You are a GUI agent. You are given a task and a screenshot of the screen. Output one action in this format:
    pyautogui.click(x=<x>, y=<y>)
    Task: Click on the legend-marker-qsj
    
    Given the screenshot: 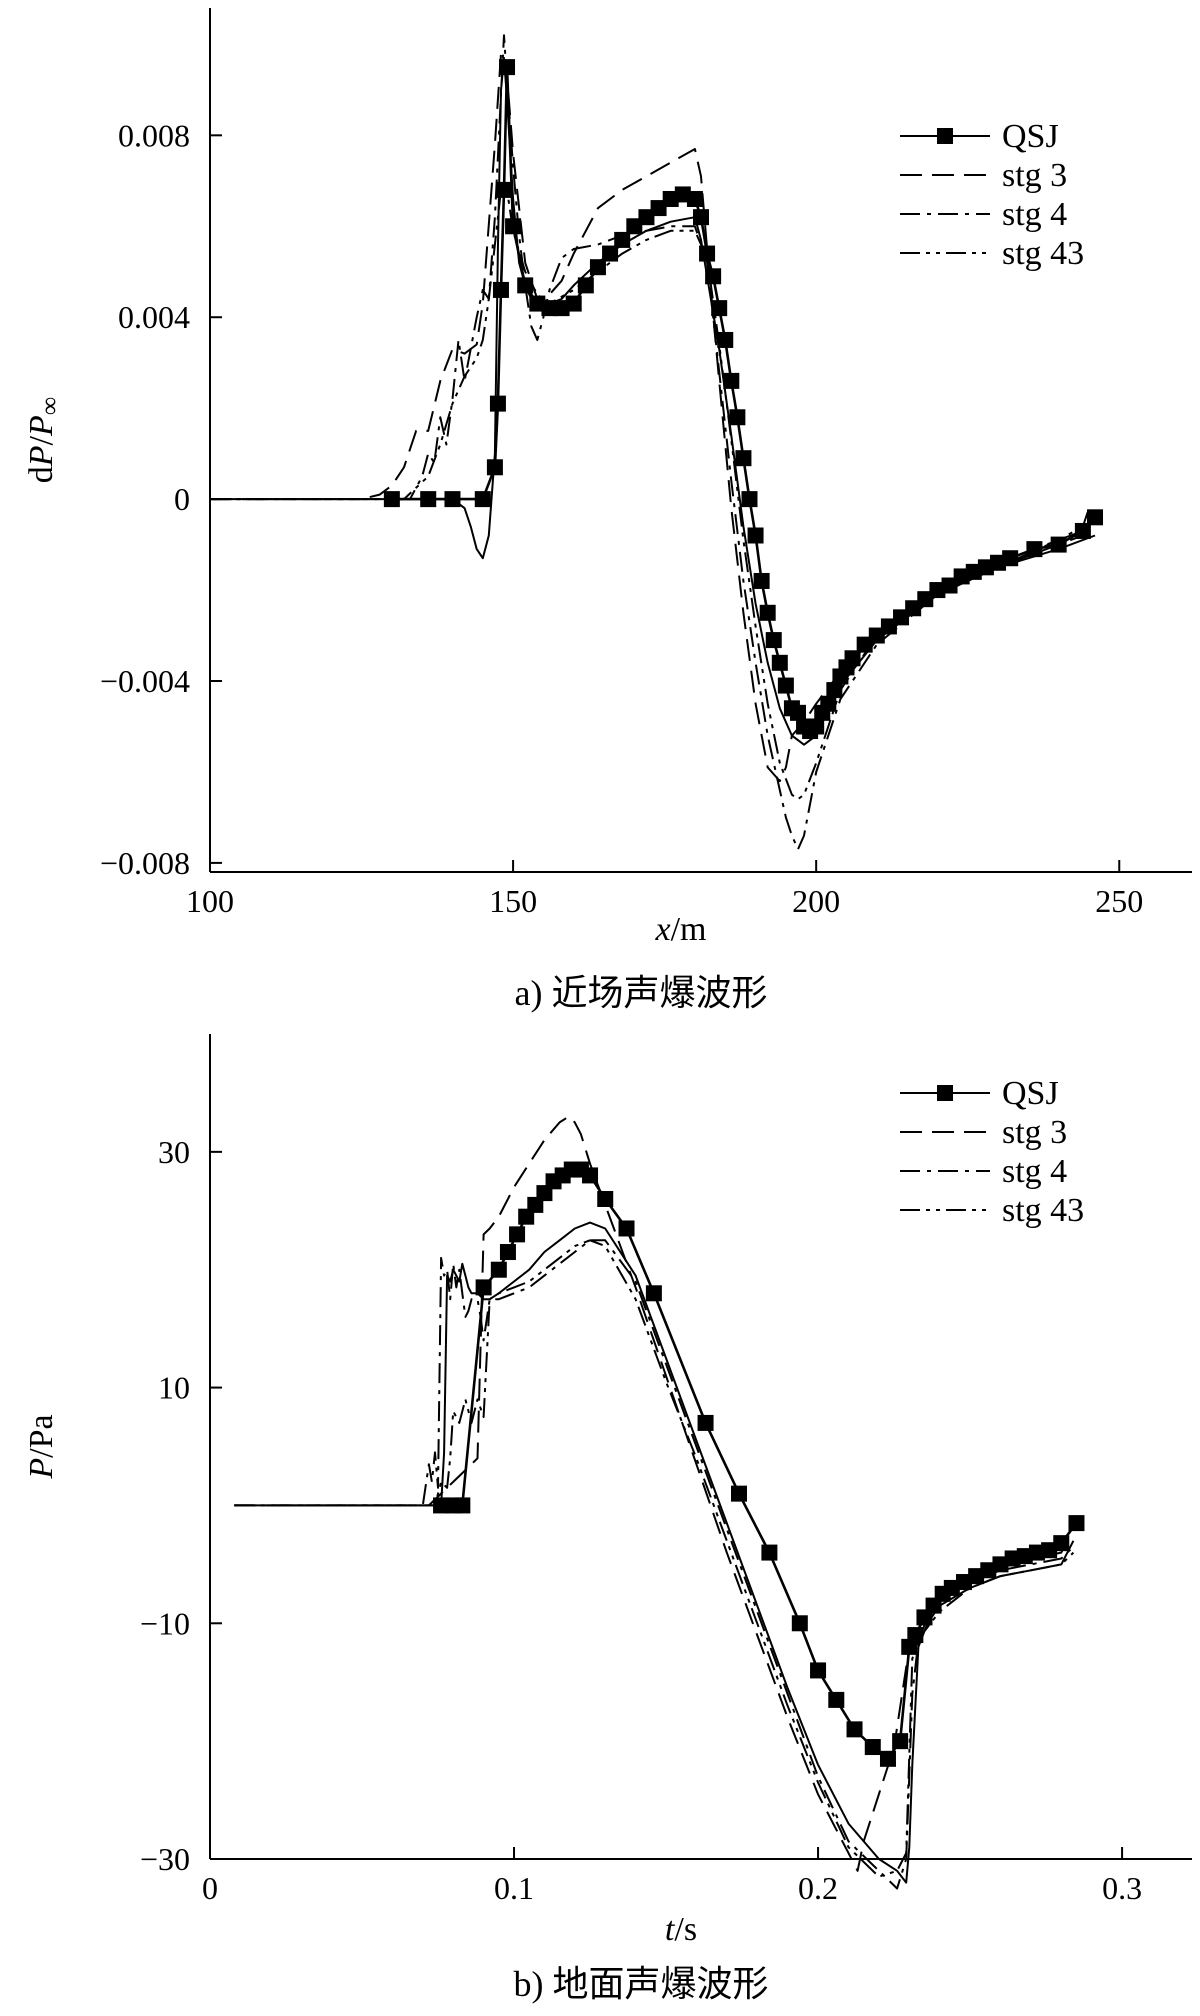 What is the action you would take?
    pyautogui.click(x=945, y=1093)
    